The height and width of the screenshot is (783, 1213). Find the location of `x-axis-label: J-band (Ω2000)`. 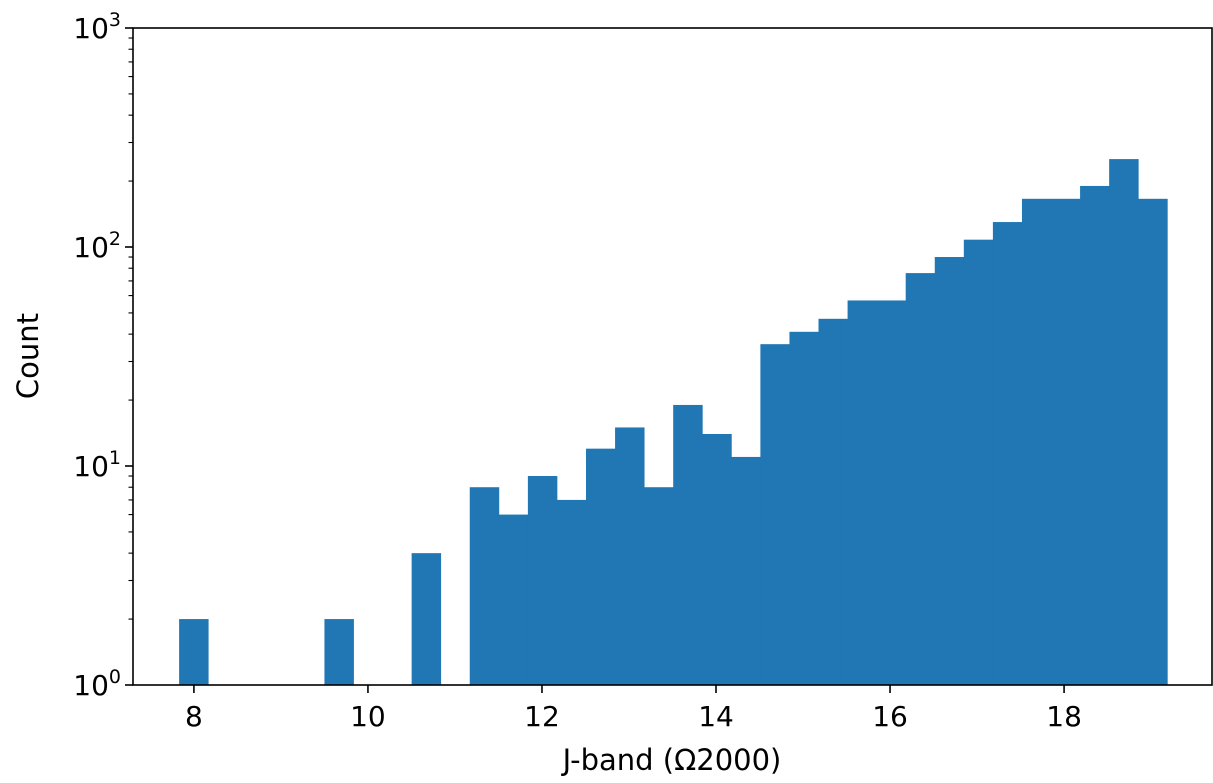

x-axis-label: J-band (Ω2000) is located at coordinates (671, 760).